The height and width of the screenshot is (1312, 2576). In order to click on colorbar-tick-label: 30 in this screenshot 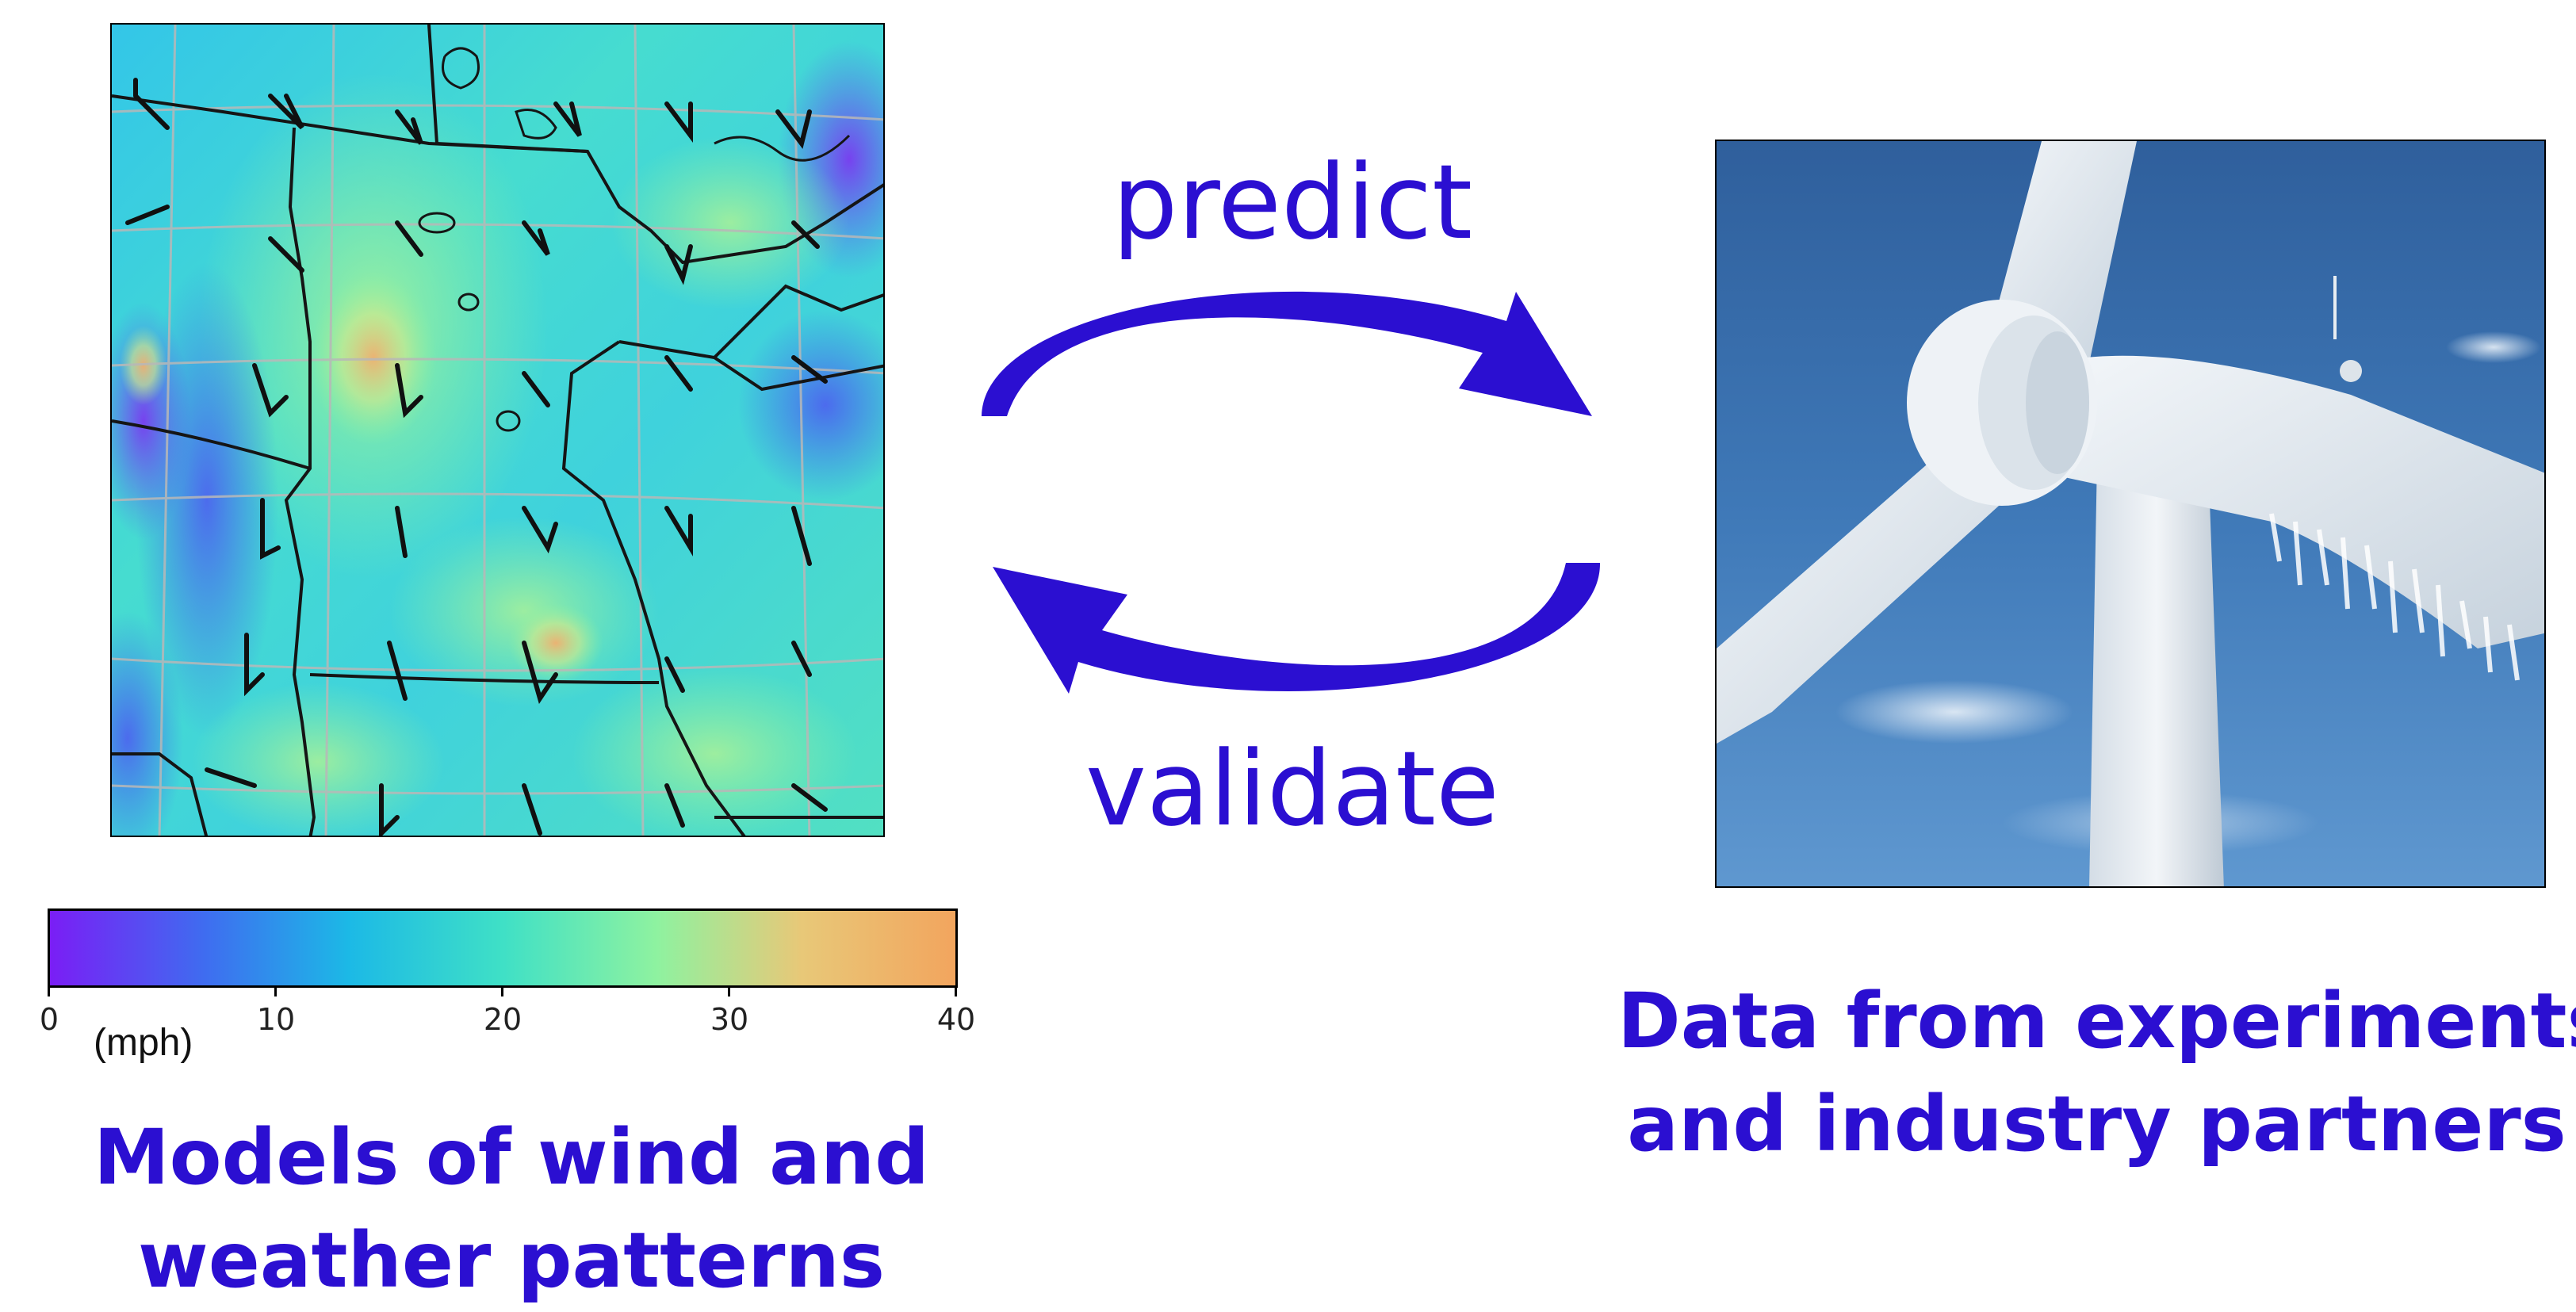, I will do `click(729, 1019)`.